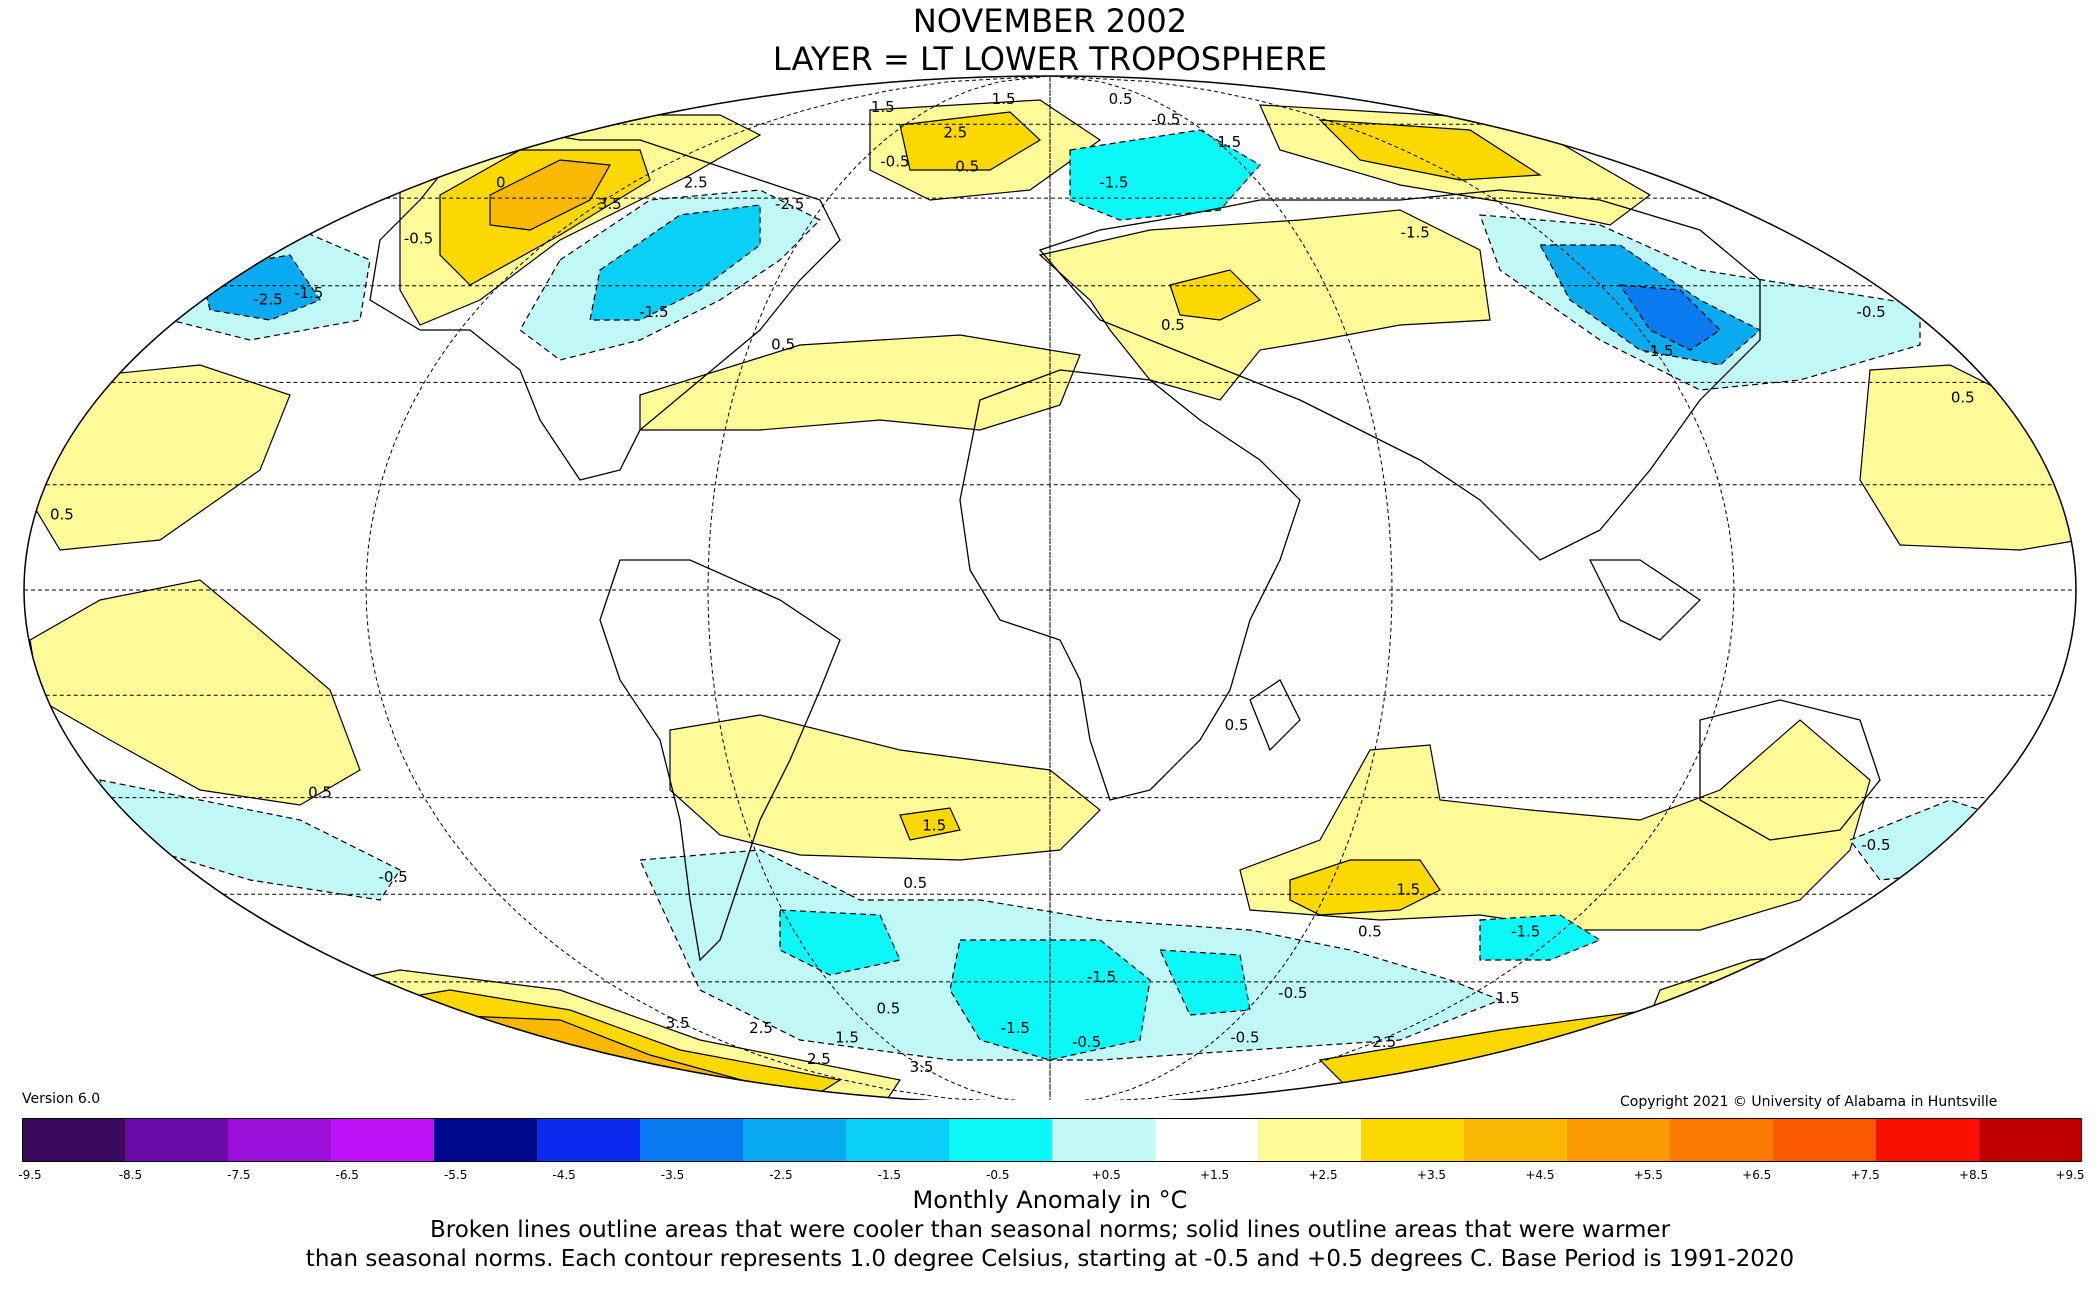 This screenshot has height=1300, width=2100. I want to click on colorbar-tick-label: +6.5, so click(1757, 1175).